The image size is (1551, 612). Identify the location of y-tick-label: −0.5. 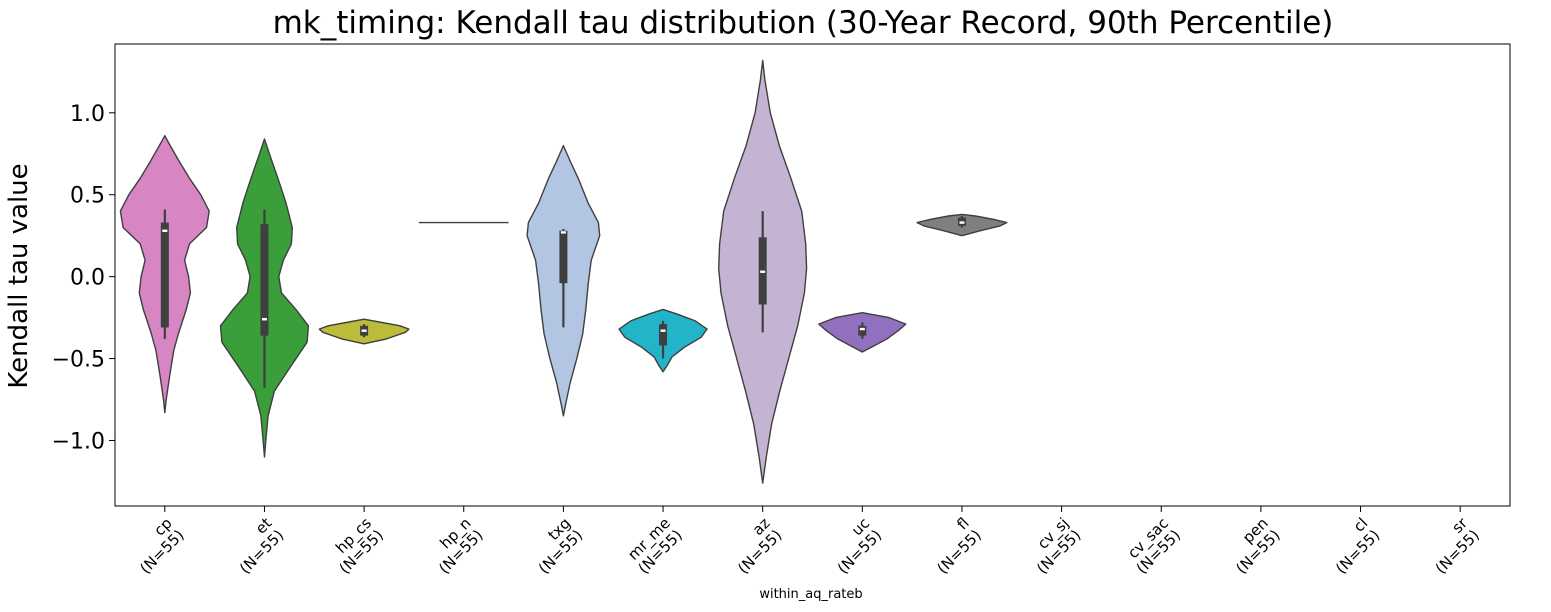
(78, 360).